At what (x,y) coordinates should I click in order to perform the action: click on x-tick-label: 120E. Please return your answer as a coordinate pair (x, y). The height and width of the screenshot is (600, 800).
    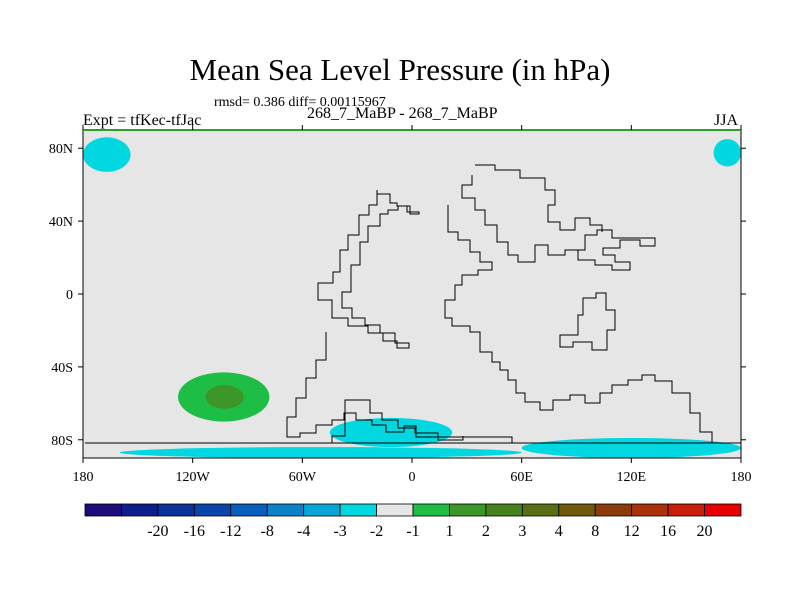
    Looking at the image, I should click on (632, 477).